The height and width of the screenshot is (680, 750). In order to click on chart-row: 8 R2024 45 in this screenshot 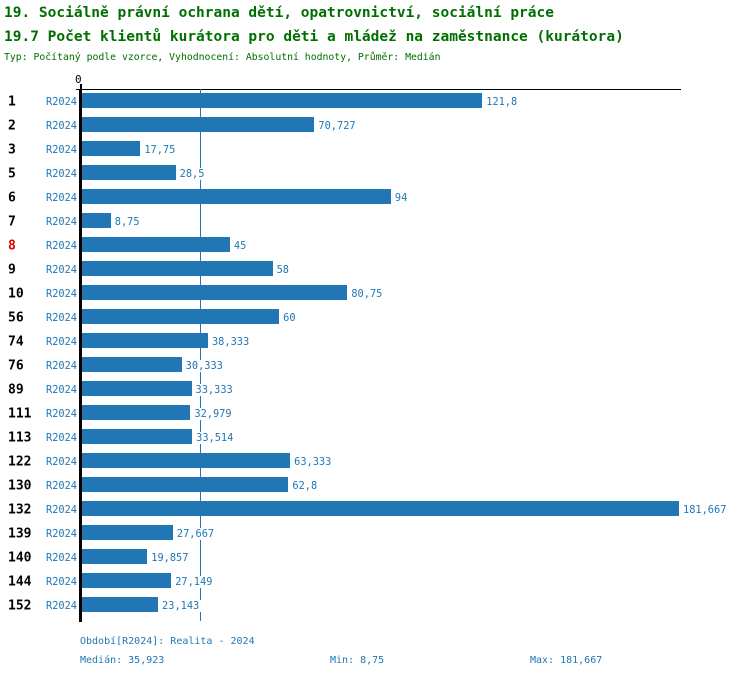, I will do `click(375, 246)`.